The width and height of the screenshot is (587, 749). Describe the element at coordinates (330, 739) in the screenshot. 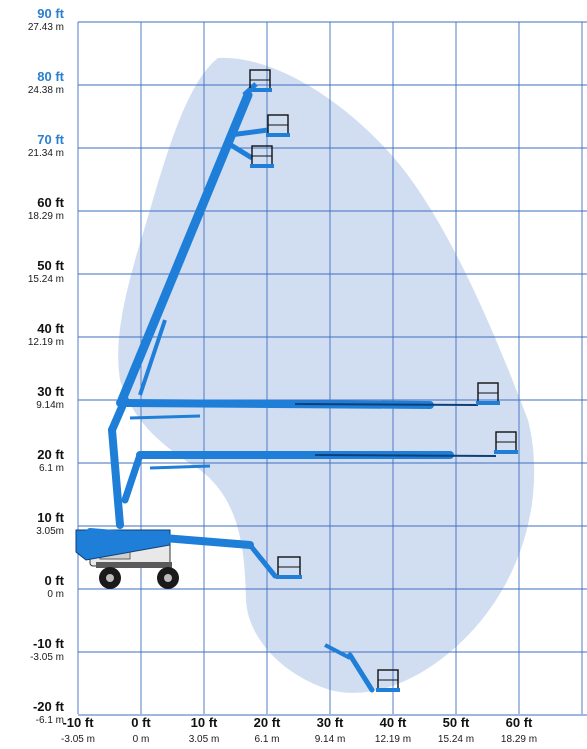

I see `x-tick-m-label: 9.14 m` at that location.